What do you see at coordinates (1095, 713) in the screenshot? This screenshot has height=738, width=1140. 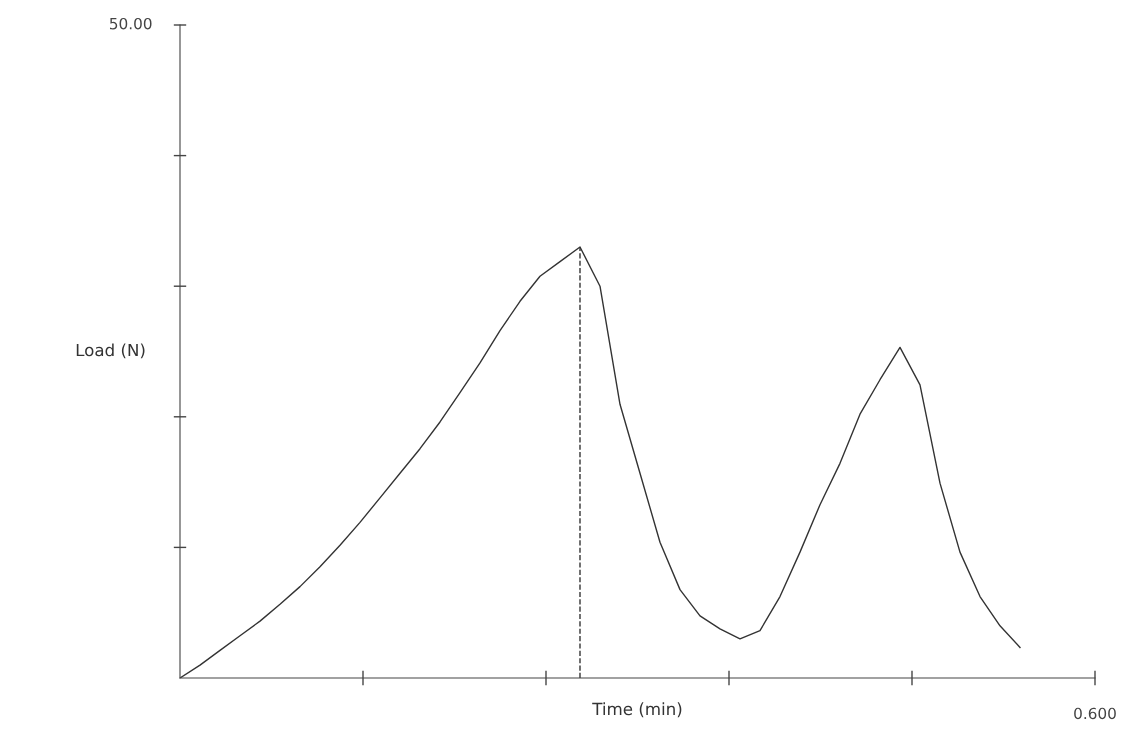 I see `text: 0.600` at bounding box center [1095, 713].